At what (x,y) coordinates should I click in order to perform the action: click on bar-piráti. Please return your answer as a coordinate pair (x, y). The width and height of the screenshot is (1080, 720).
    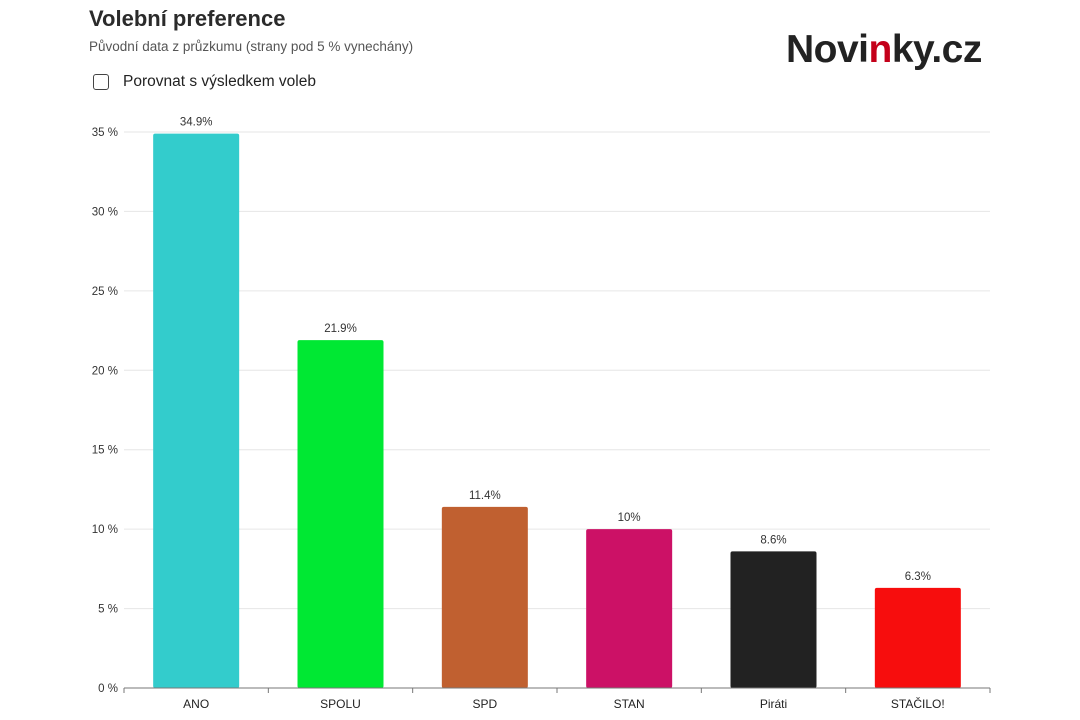
    Looking at the image, I should click on (773, 619).